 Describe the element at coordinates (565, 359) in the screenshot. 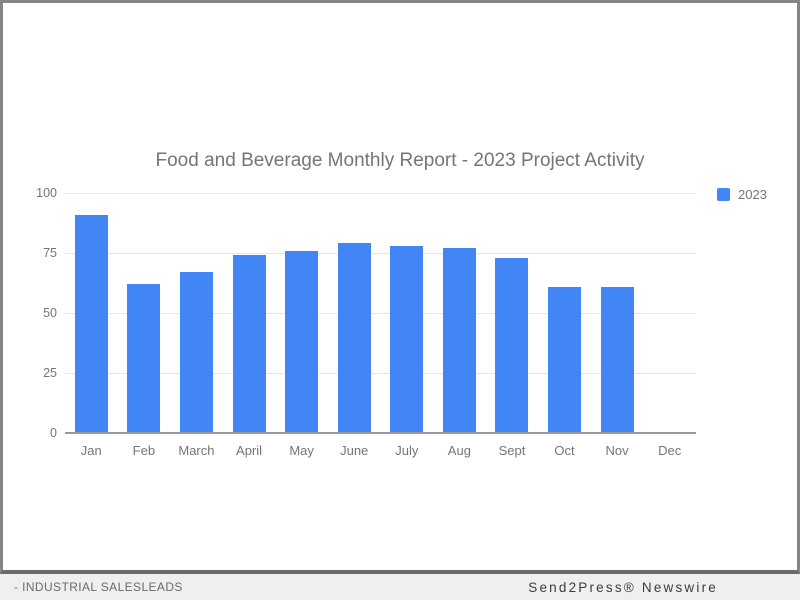

I see `bar-oct` at that location.